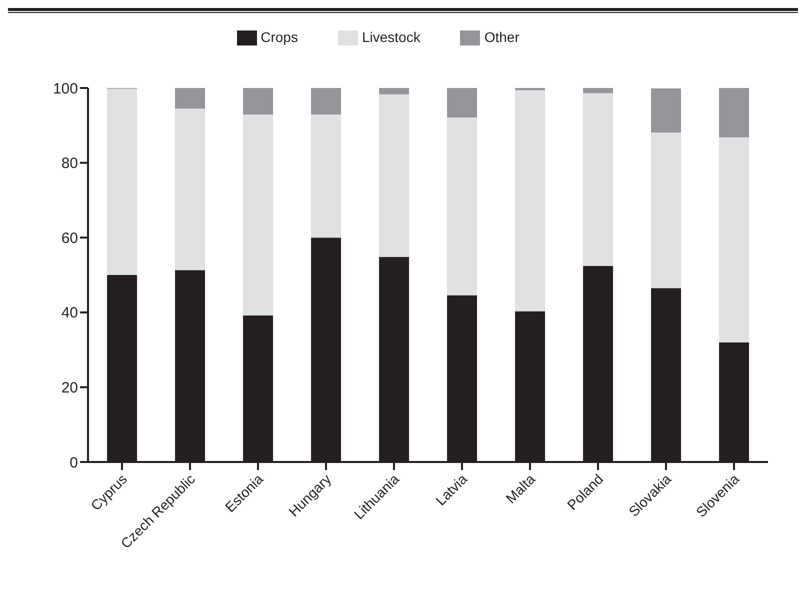 The width and height of the screenshot is (806, 590). Describe the element at coordinates (69, 388) in the screenshot. I see `y-tick-label: 20` at that location.